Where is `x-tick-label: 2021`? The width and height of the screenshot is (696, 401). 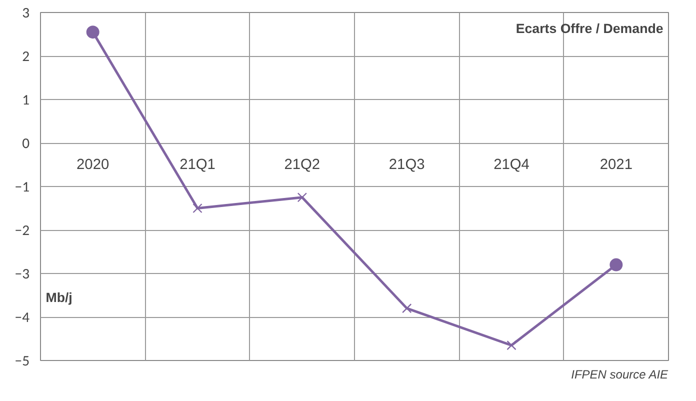
x-tick-label: 2021 is located at coordinates (616, 165).